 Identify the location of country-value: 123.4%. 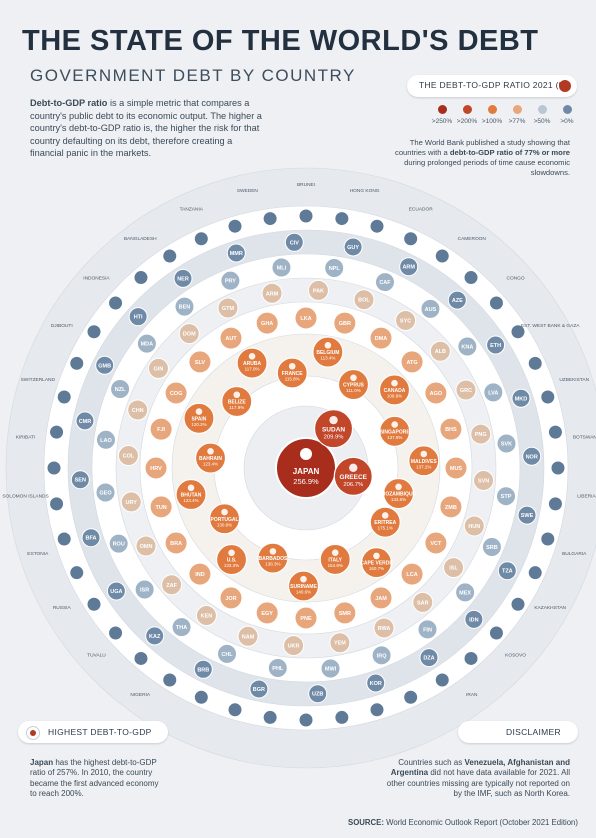
(210, 464).